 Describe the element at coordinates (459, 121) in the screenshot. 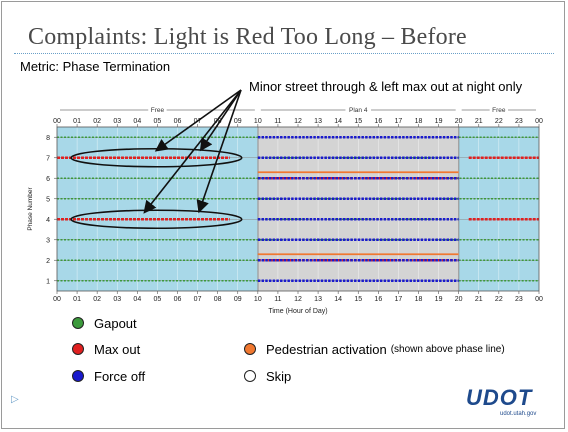

I see `x-tick-label-top: 20` at that location.